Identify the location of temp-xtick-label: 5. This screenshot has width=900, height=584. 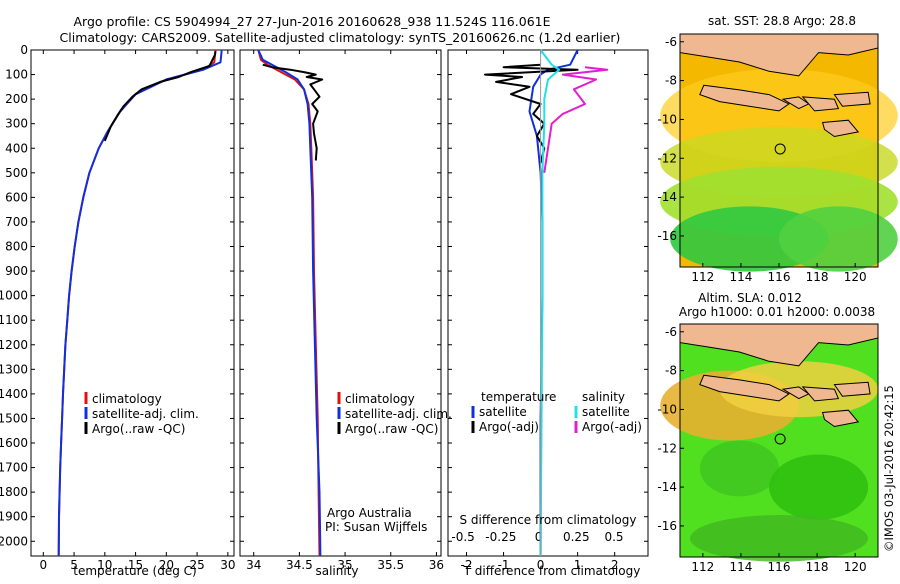
(74, 565).